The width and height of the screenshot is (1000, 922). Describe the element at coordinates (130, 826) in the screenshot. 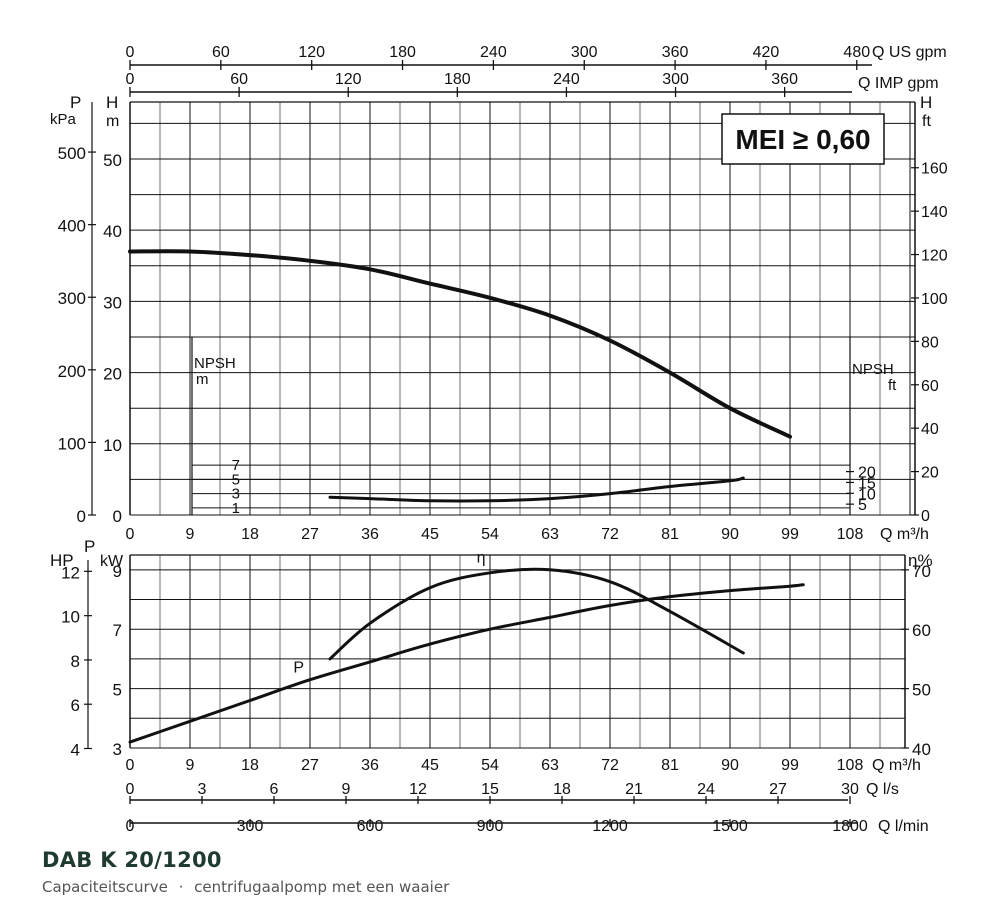

I see `tick-label-q-lmin: 0` at that location.